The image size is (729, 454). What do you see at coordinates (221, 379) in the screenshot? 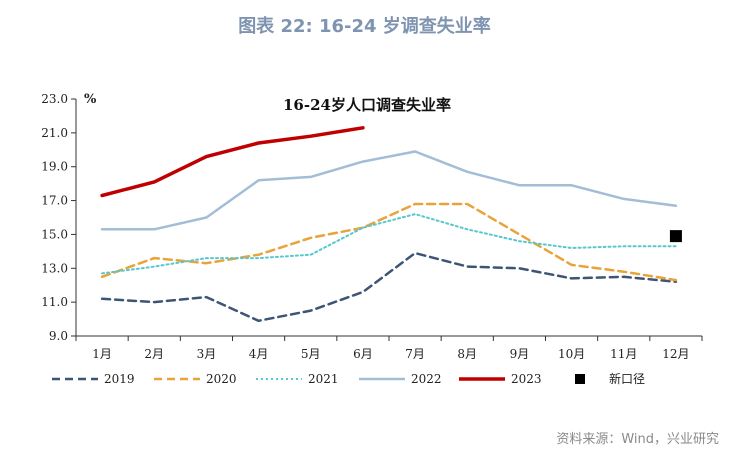
I see `legend-label-2020: 2020` at bounding box center [221, 379].